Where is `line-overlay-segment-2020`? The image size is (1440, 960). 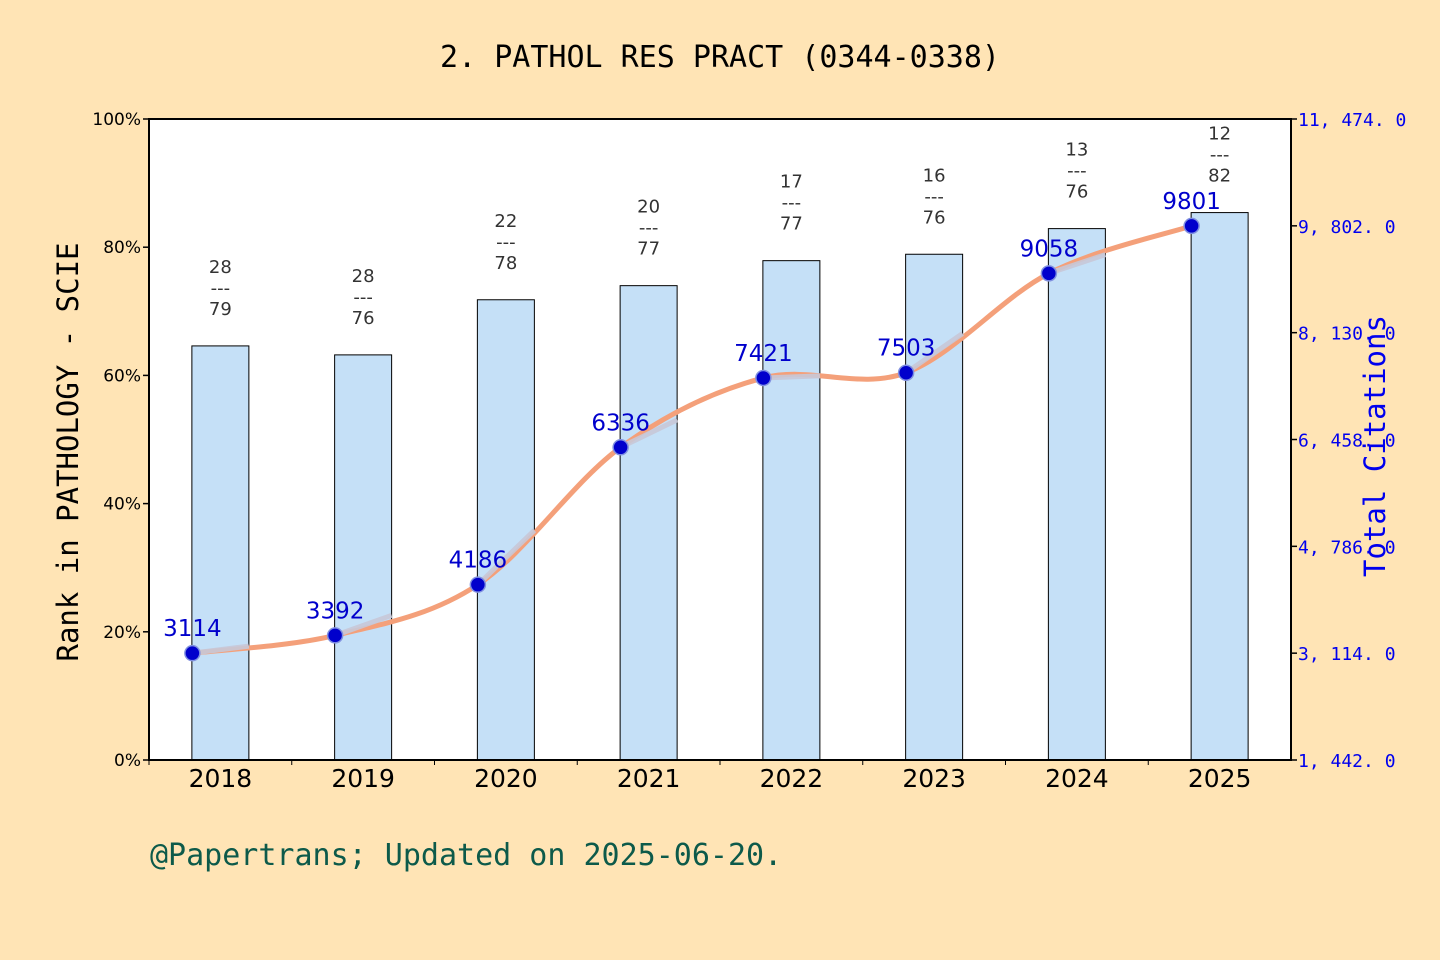 line-overlay-segment-2020 is located at coordinates (506, 557).